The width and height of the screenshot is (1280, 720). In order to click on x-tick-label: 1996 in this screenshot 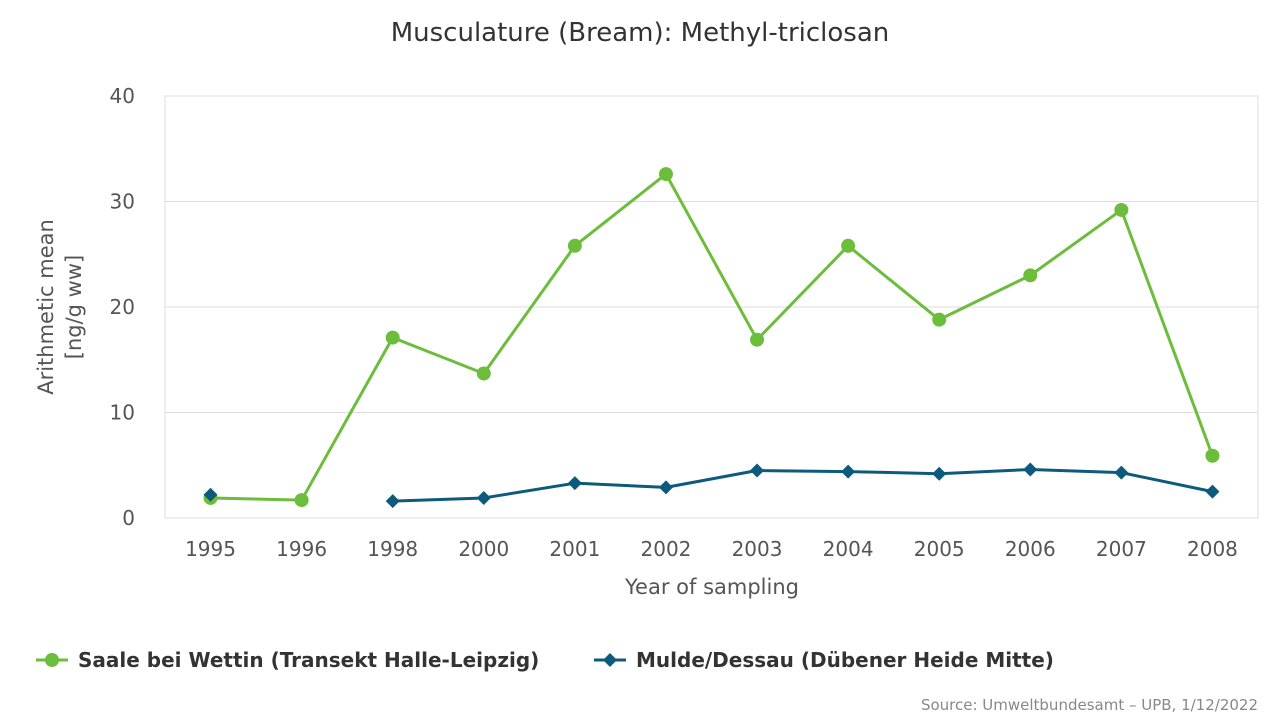, I will do `click(301, 549)`.